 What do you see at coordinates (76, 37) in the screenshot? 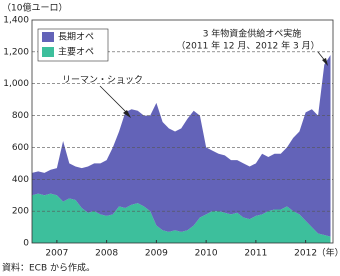
I see `legend-label: 長期オペ` at bounding box center [76, 37].